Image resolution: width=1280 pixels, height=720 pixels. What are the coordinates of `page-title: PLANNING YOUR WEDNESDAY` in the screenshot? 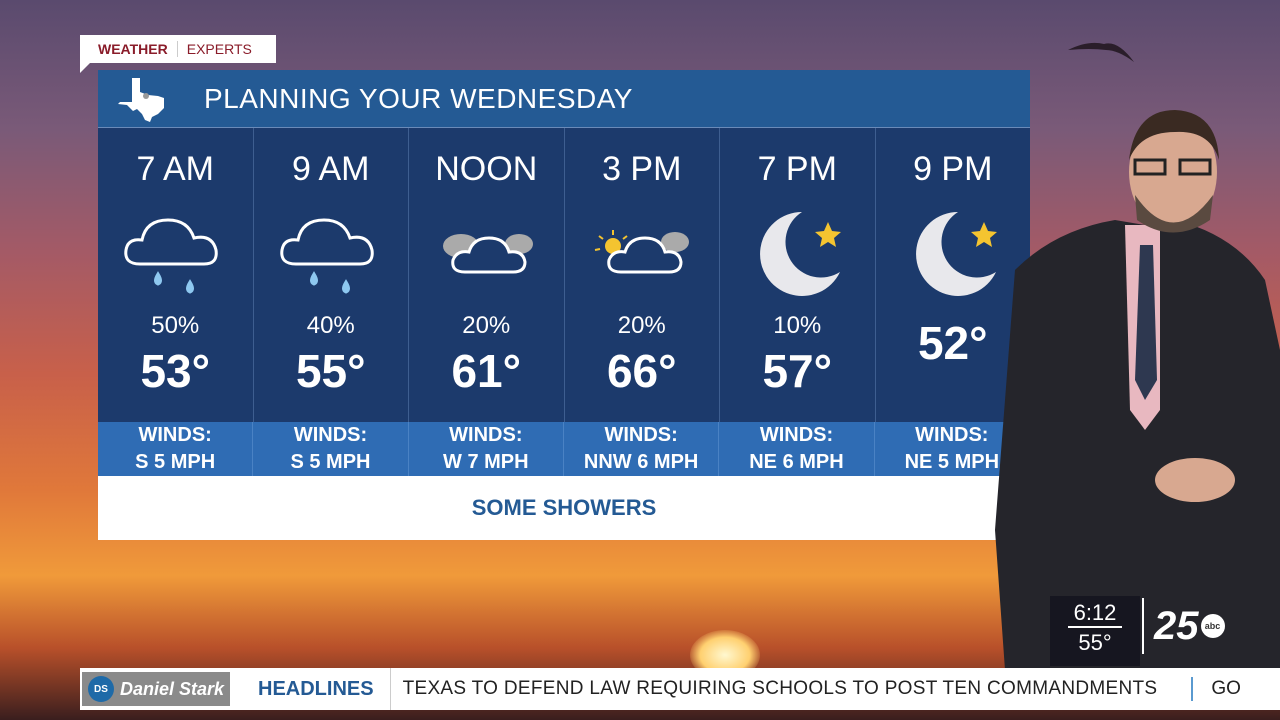 It's located at (418, 98).